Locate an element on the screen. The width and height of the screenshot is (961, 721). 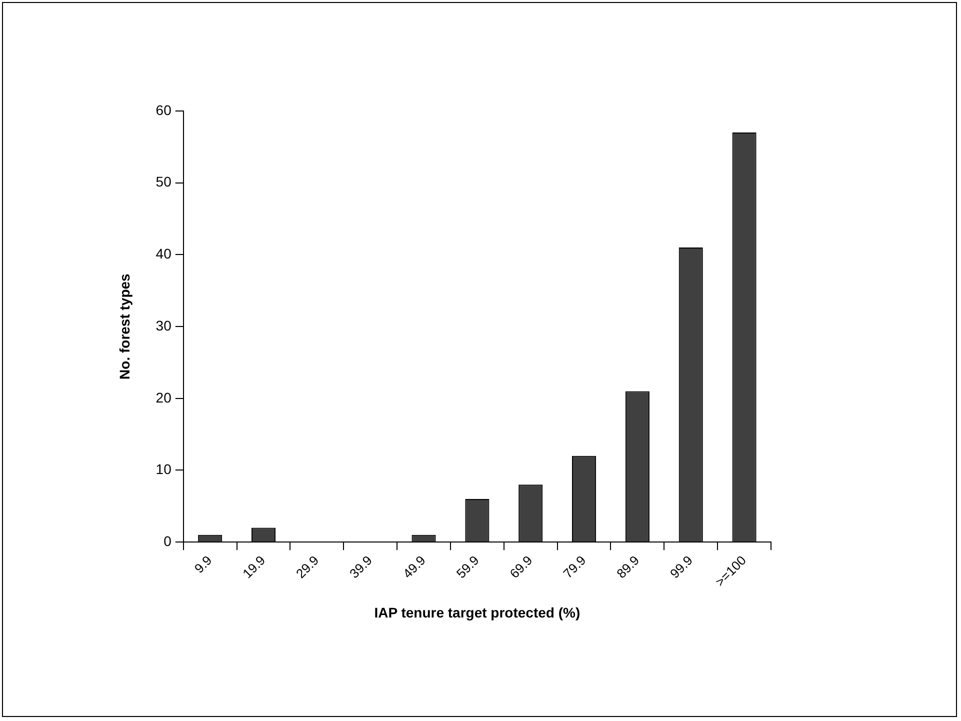
y-tick-label: 0 is located at coordinates (168, 540).